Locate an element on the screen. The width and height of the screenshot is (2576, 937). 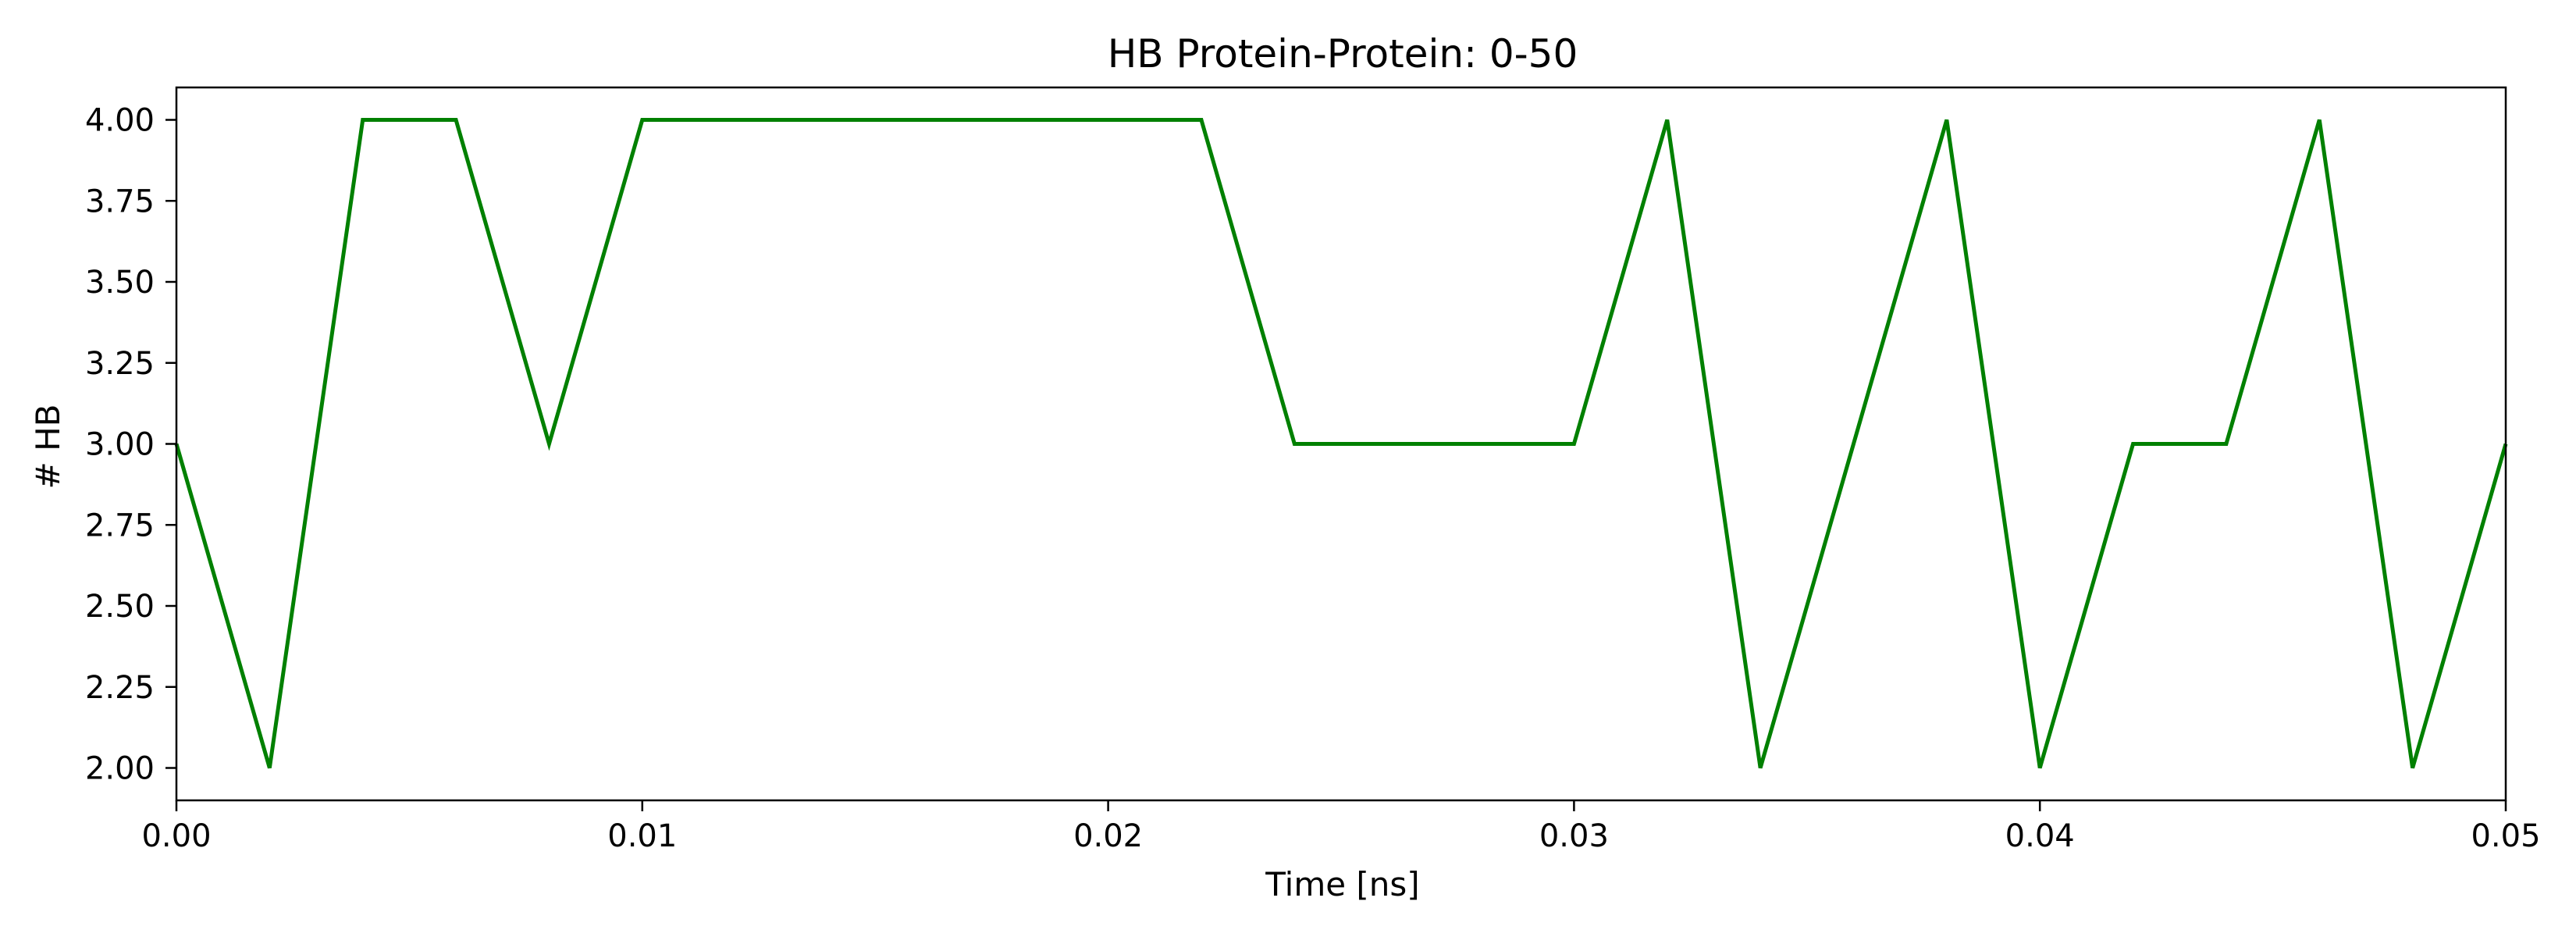
y-tick-label: 2.75 is located at coordinates (120, 525).